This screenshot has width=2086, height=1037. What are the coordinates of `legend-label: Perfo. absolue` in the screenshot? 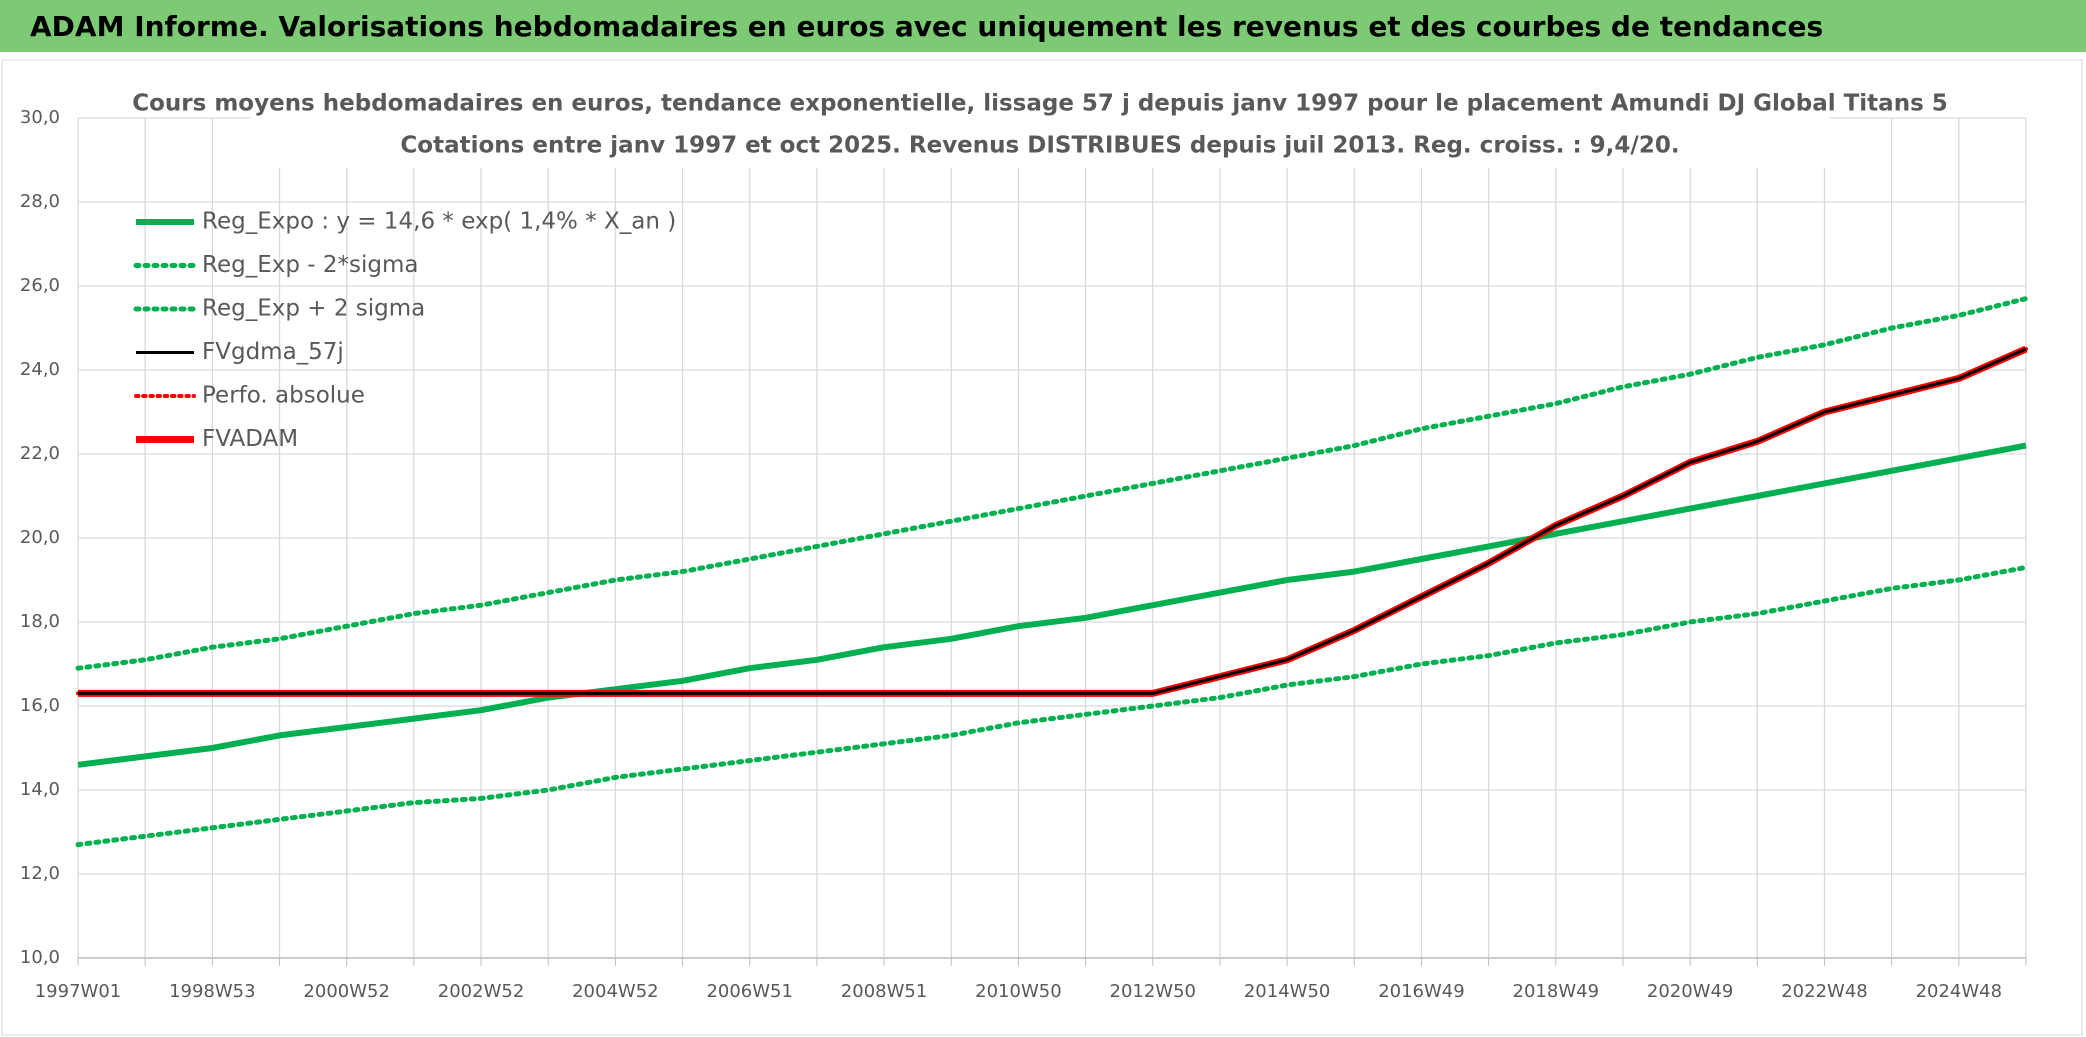 It's located at (283, 396).